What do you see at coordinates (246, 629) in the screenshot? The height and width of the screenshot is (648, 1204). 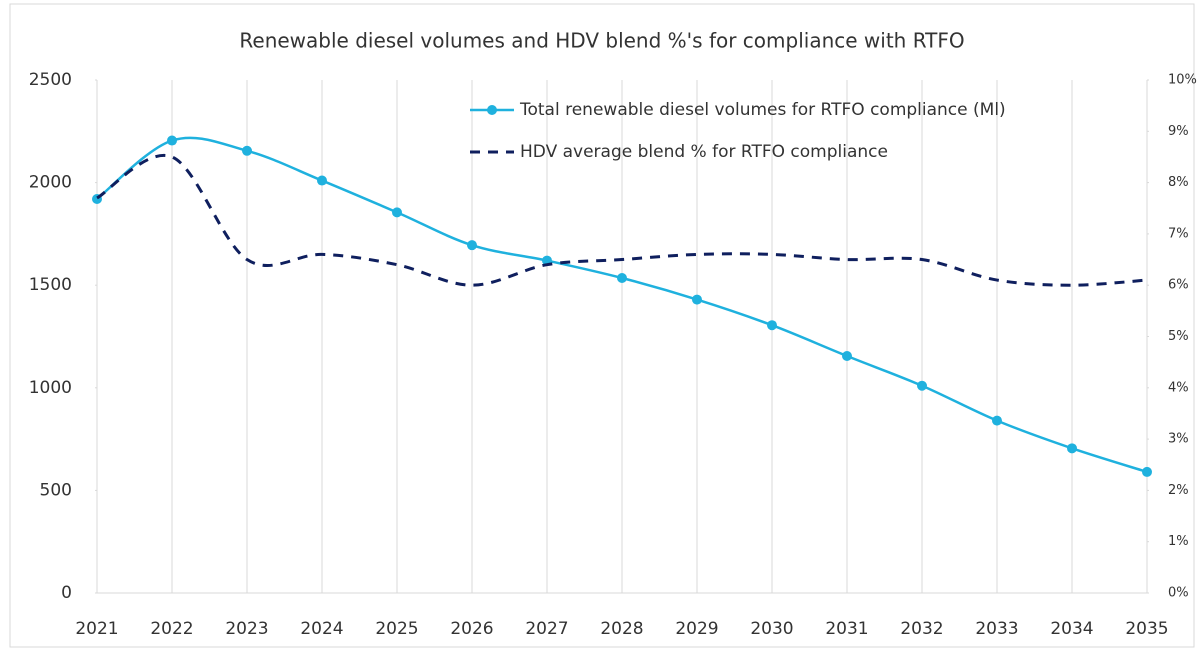 I see `x-tick-label: 2023` at bounding box center [246, 629].